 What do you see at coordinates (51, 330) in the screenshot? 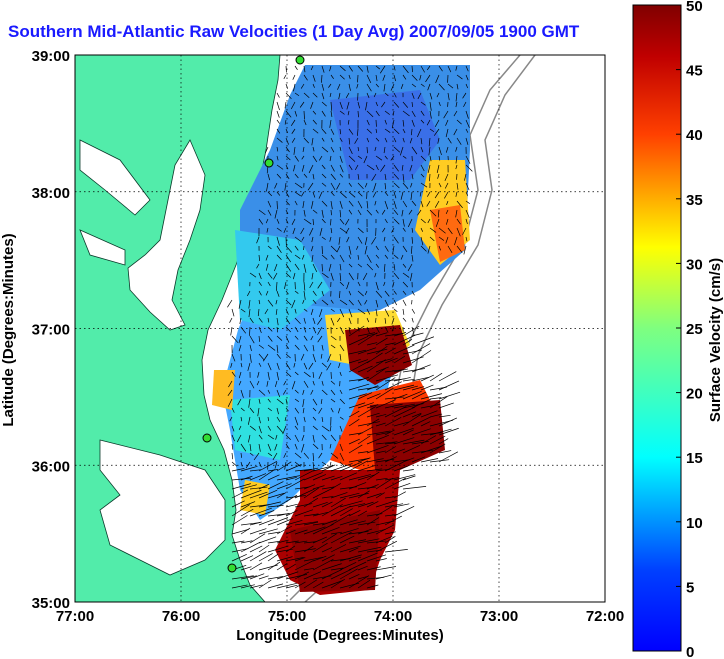
I see `y-tick-label: 37:00` at bounding box center [51, 330].